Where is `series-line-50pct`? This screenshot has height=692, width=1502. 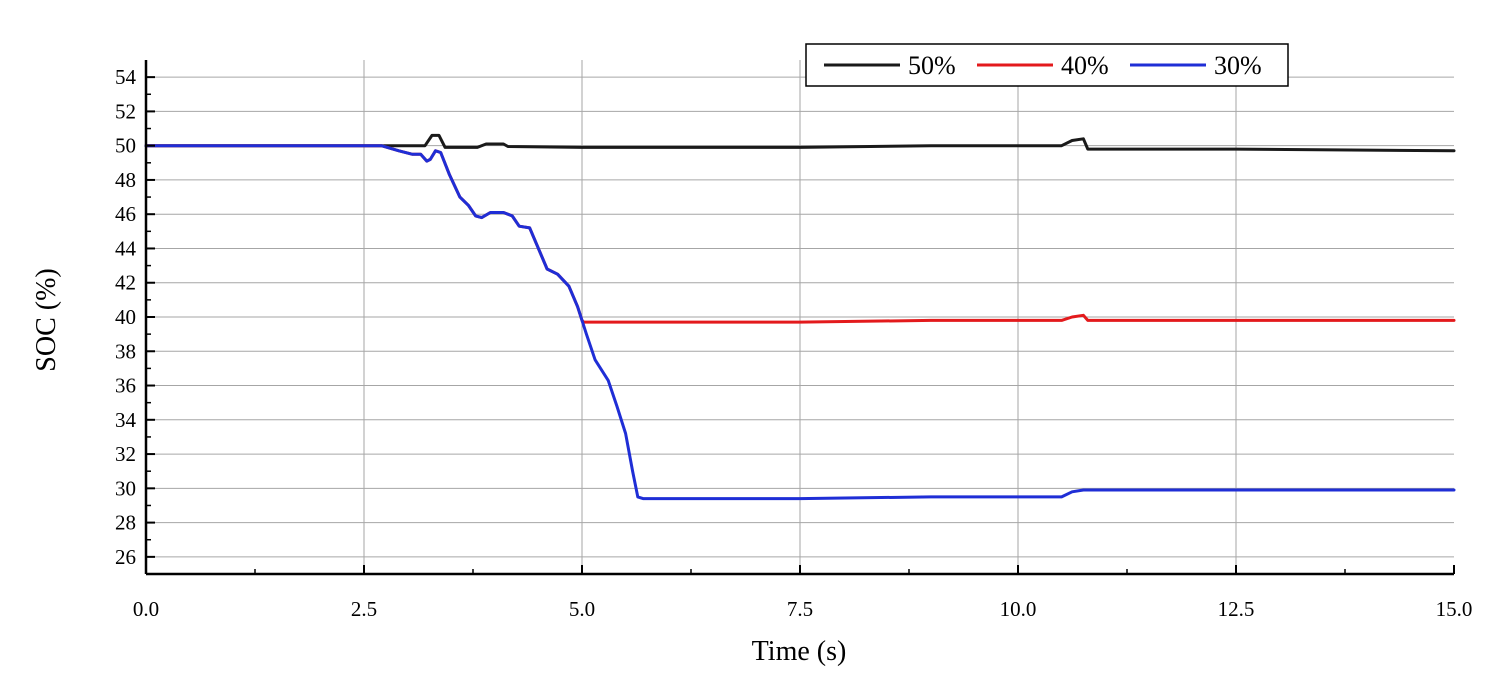
series-line-50pct is located at coordinates (800, 143).